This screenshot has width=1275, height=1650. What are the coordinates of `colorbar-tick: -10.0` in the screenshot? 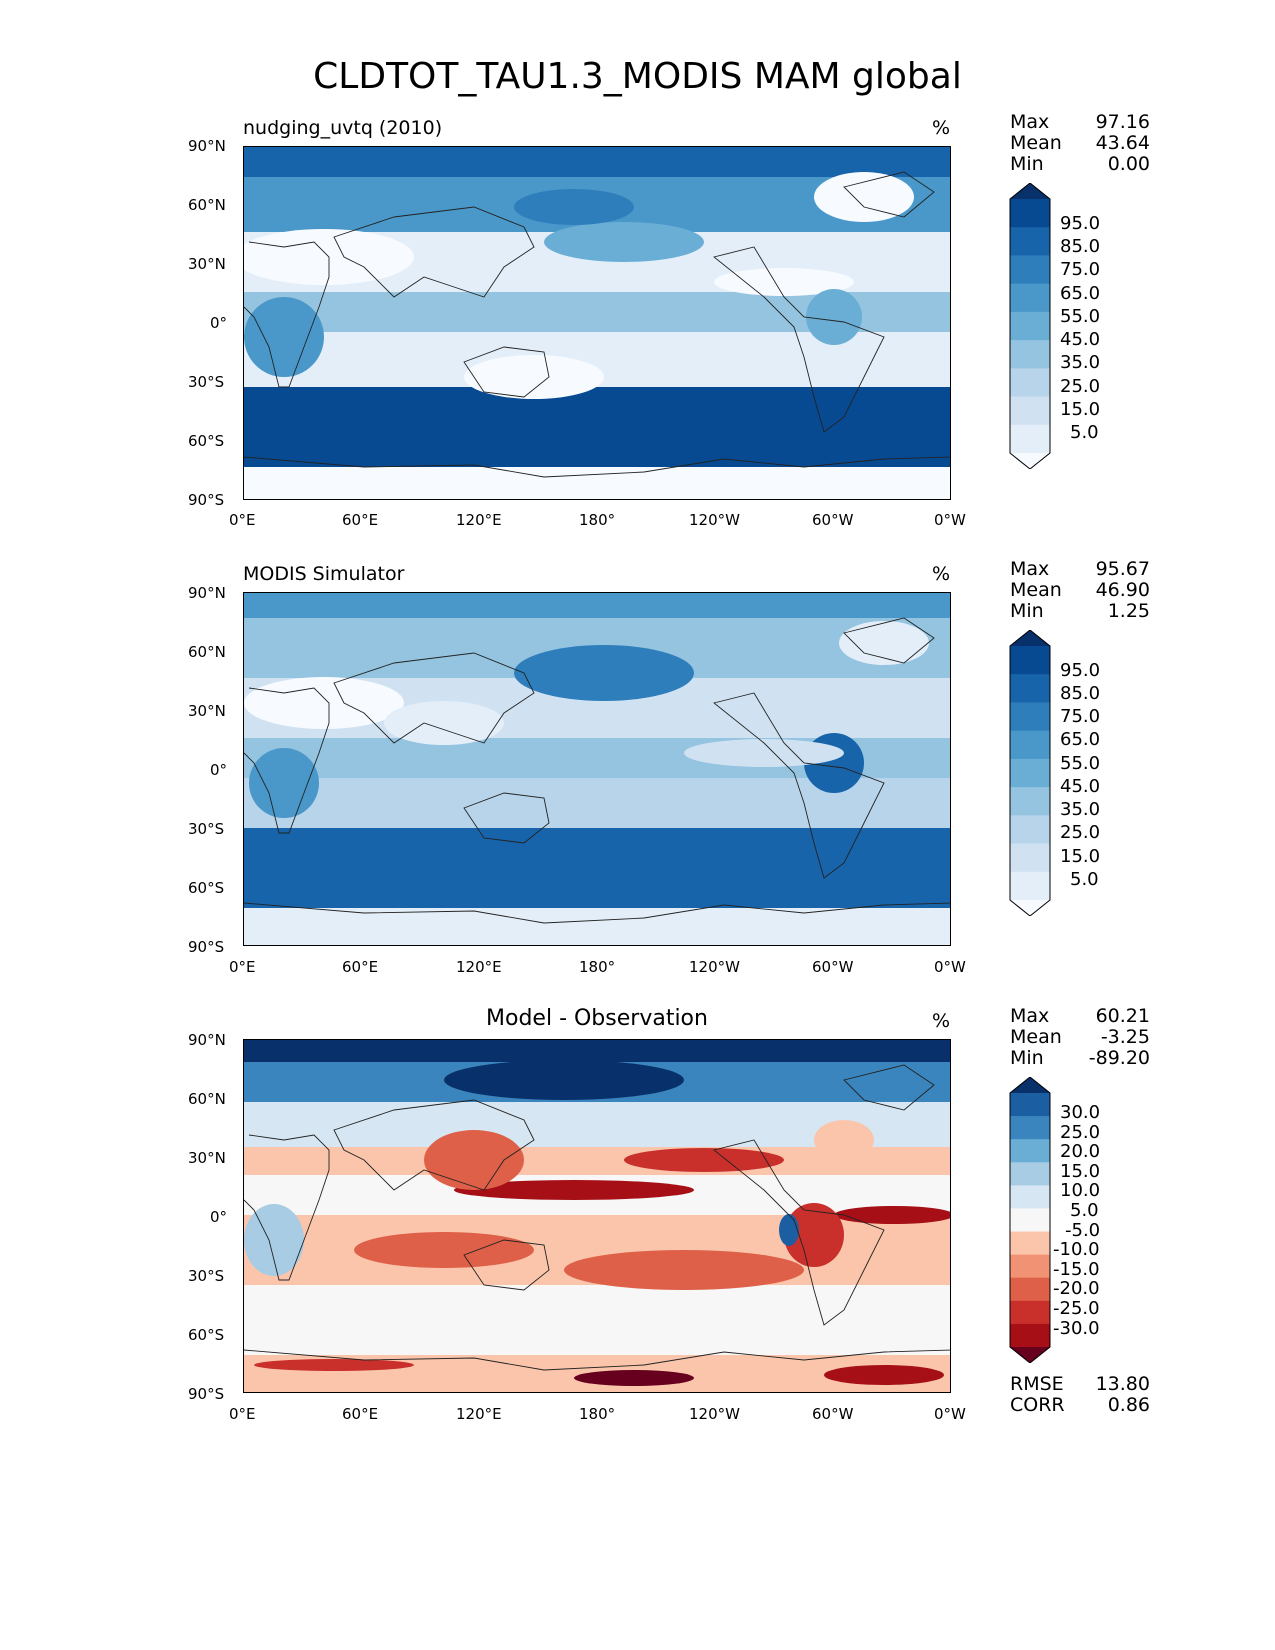 It's located at (1076, 1249).